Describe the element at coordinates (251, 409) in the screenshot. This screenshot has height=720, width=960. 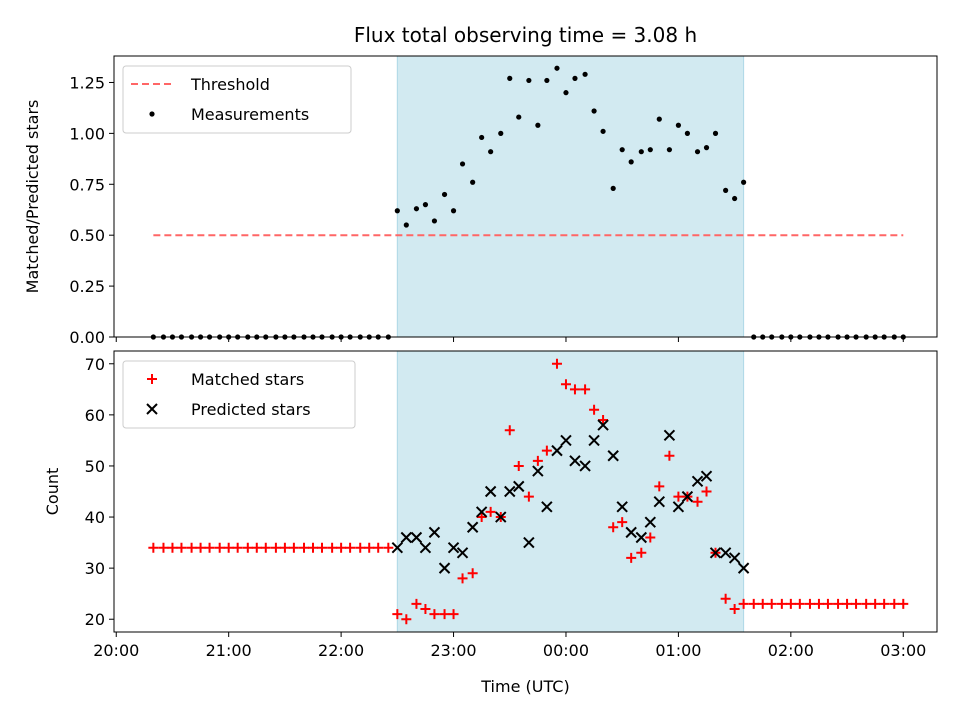
I see `legend-label-predicted: Predicted stars` at that location.